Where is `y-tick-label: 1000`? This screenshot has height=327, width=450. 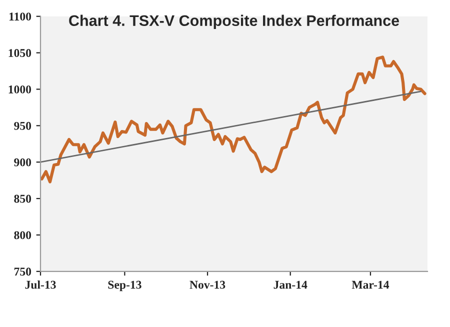 y-tick-label: 1000 is located at coordinates (20, 89).